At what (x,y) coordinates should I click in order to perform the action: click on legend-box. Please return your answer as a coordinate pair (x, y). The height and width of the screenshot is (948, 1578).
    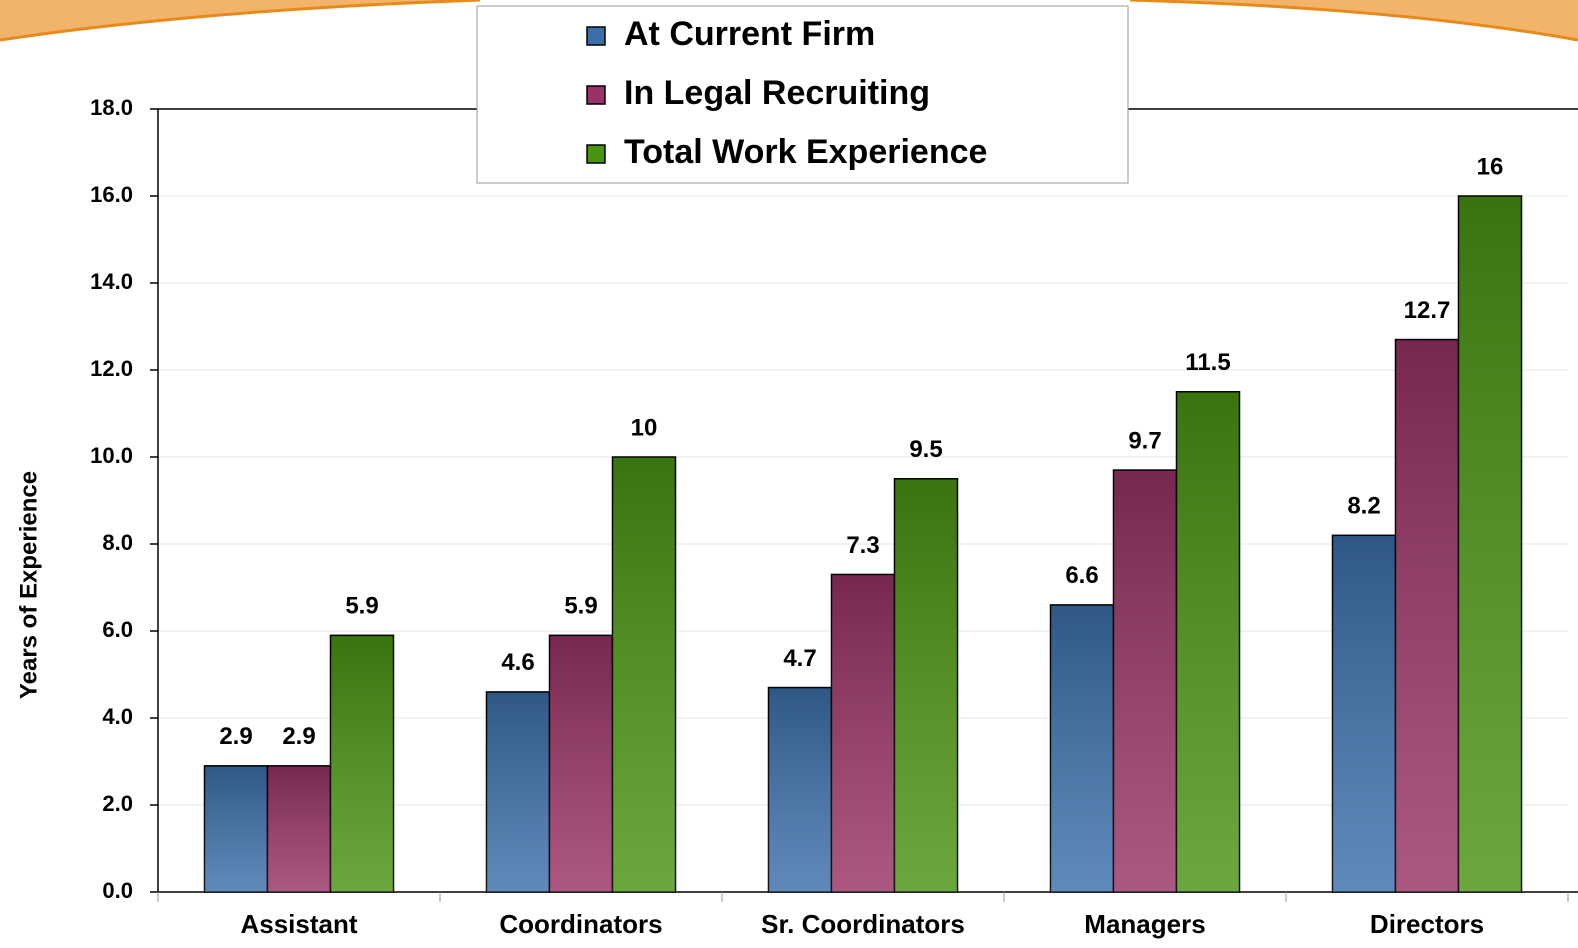
    Looking at the image, I should click on (802, 94).